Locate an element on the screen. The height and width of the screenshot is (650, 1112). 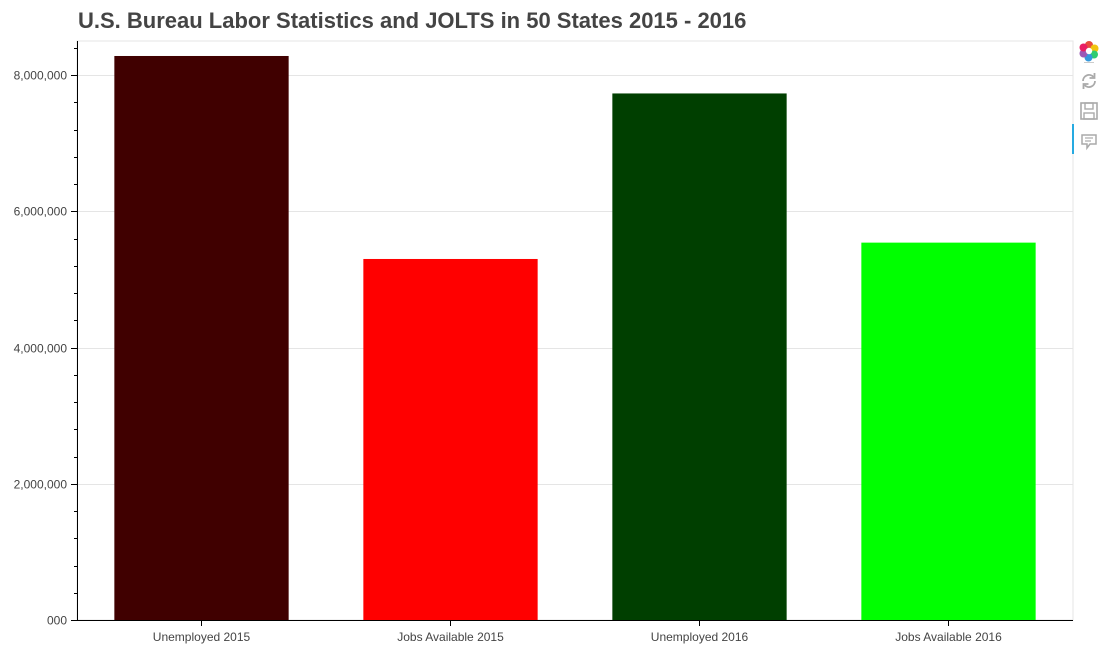
x-tick-label: Jobs Available 2016 is located at coordinates (948, 637).